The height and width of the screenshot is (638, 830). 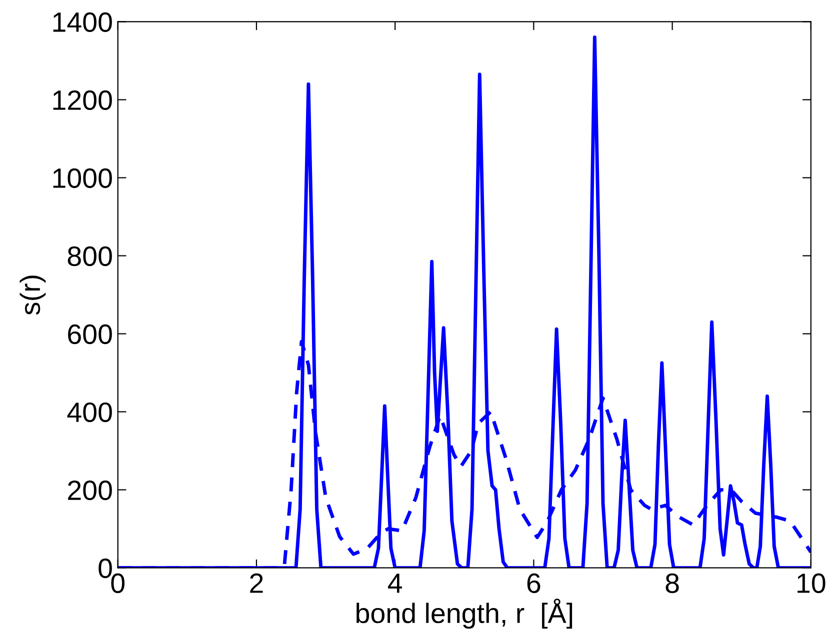 I want to click on y-tick-label: 1200, so click(x=82, y=100).